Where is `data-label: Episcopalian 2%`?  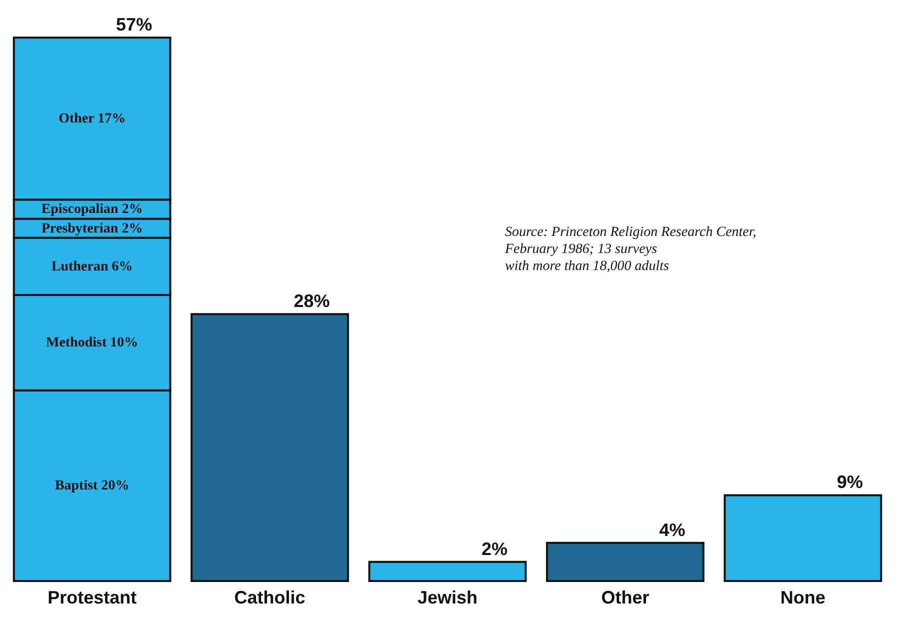
data-label: Episcopalian 2% is located at coordinates (92, 210).